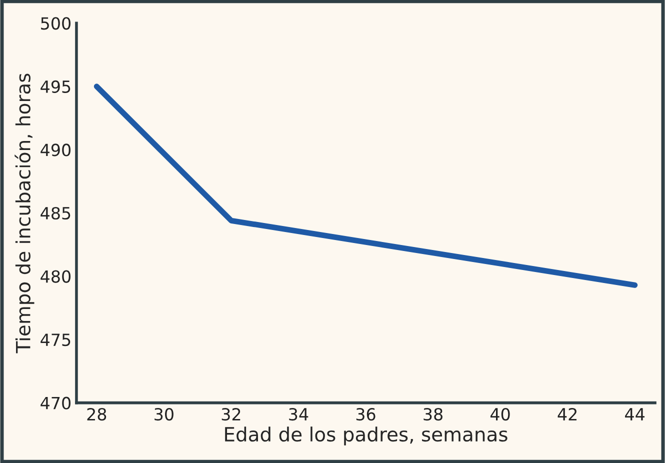 This screenshot has width=665, height=463. What do you see at coordinates (433, 414) in the screenshot?
I see `x-tick-label: 38` at bounding box center [433, 414].